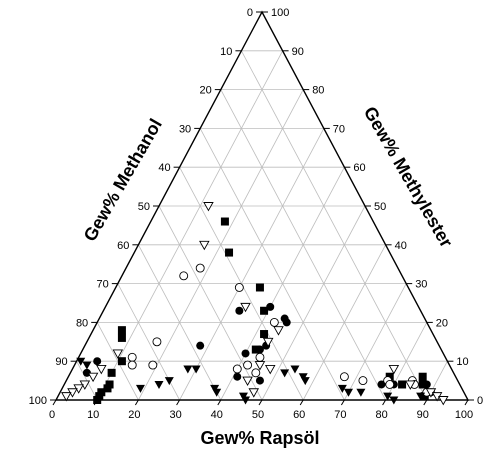 The width and height of the screenshot is (500, 455). Describe the element at coordinates (259, 438) in the screenshot. I see `bottom-axis-title: Gew% Rapsöl` at that location.